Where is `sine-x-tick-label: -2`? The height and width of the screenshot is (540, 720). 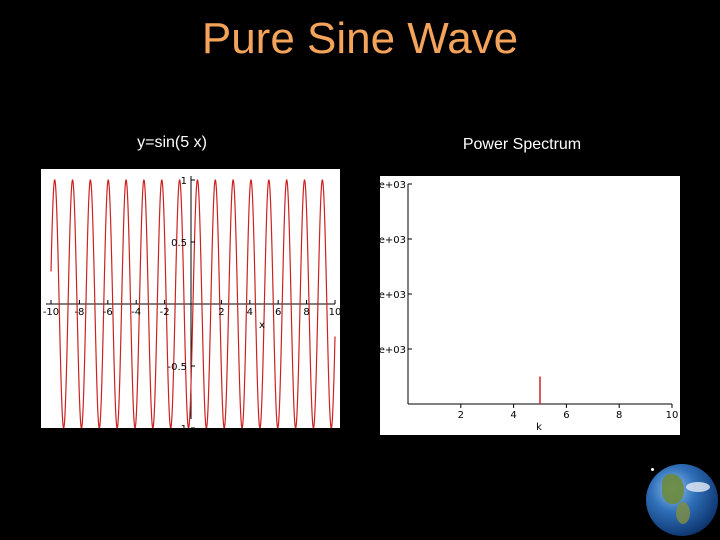 sine-x-tick-label: -2 is located at coordinates (165, 312).